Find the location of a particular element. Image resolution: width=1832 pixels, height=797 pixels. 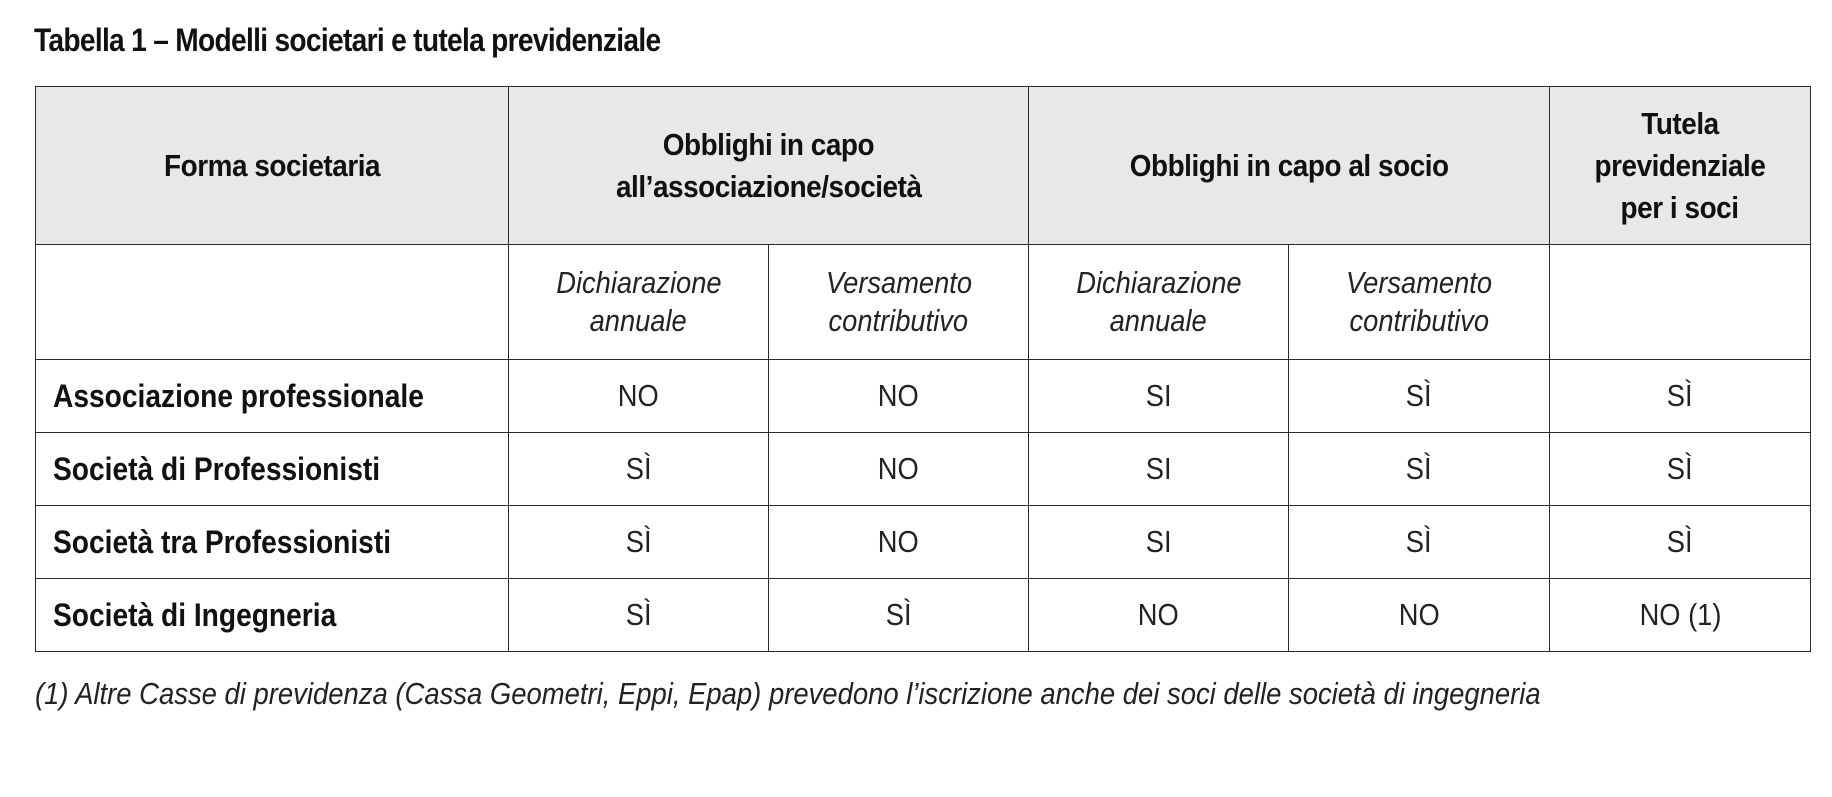

header-obblighi-socio: Obblighi in capo al socio is located at coordinates (1289, 165).